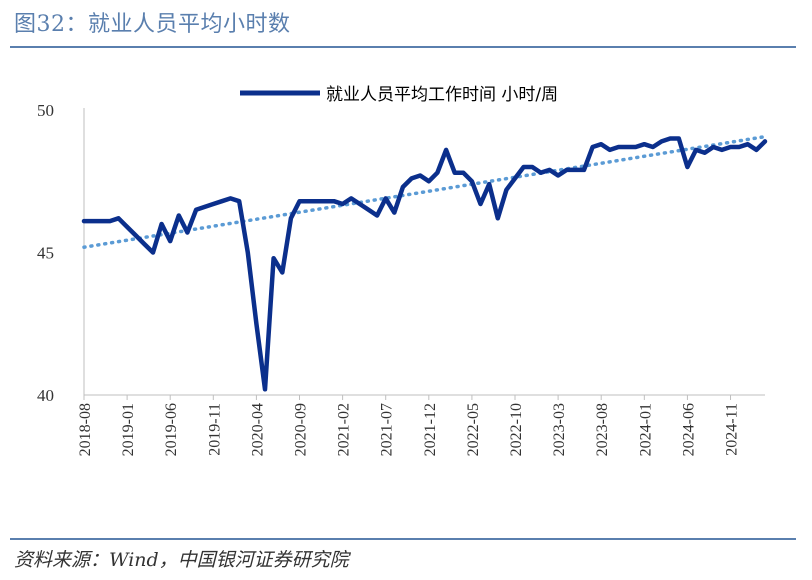 The width and height of the screenshot is (812, 580). What do you see at coordinates (688, 429) in the screenshot?
I see `x-tick-label: 2024-06` at bounding box center [688, 429].